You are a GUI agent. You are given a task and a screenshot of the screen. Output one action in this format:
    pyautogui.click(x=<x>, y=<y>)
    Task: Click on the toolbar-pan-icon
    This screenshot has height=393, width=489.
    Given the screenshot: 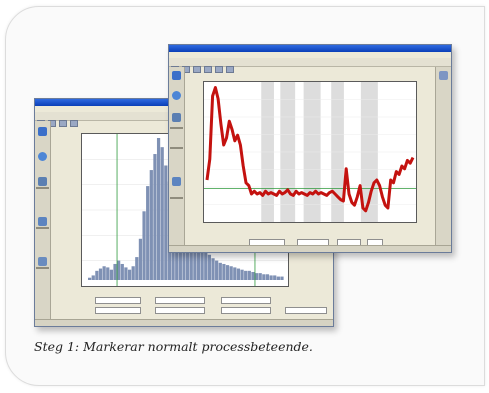 What is the action you would take?
    pyautogui.click(x=219, y=69)
    